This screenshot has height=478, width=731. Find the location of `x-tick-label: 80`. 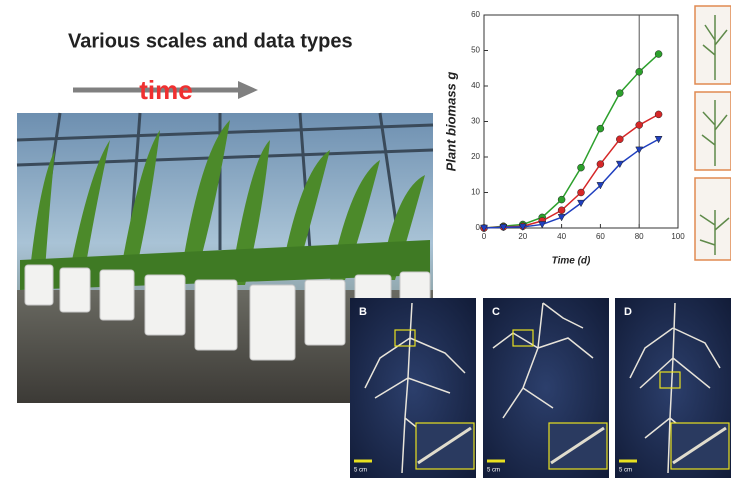

x-tick-label: 80 is located at coordinates (639, 236).